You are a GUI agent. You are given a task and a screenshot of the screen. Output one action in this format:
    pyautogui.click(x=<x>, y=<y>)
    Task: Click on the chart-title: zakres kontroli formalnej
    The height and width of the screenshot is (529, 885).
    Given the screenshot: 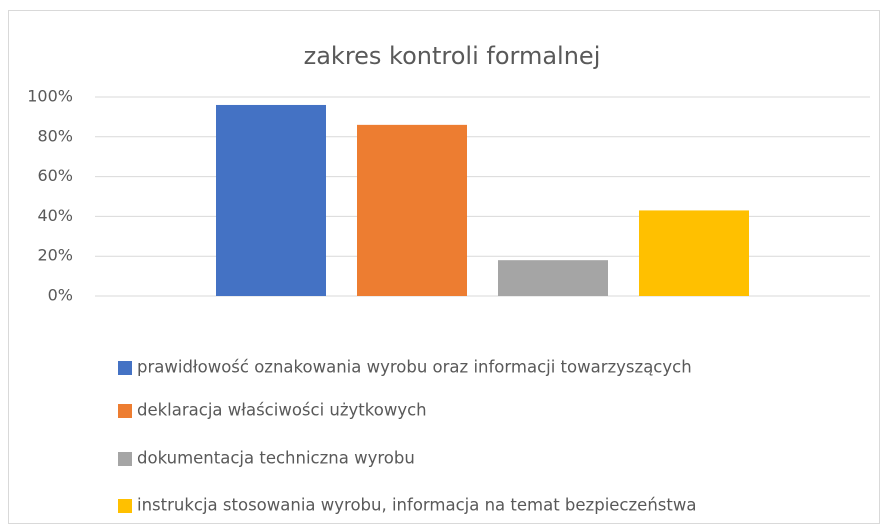 What is the action you would take?
    pyautogui.click(x=452, y=56)
    